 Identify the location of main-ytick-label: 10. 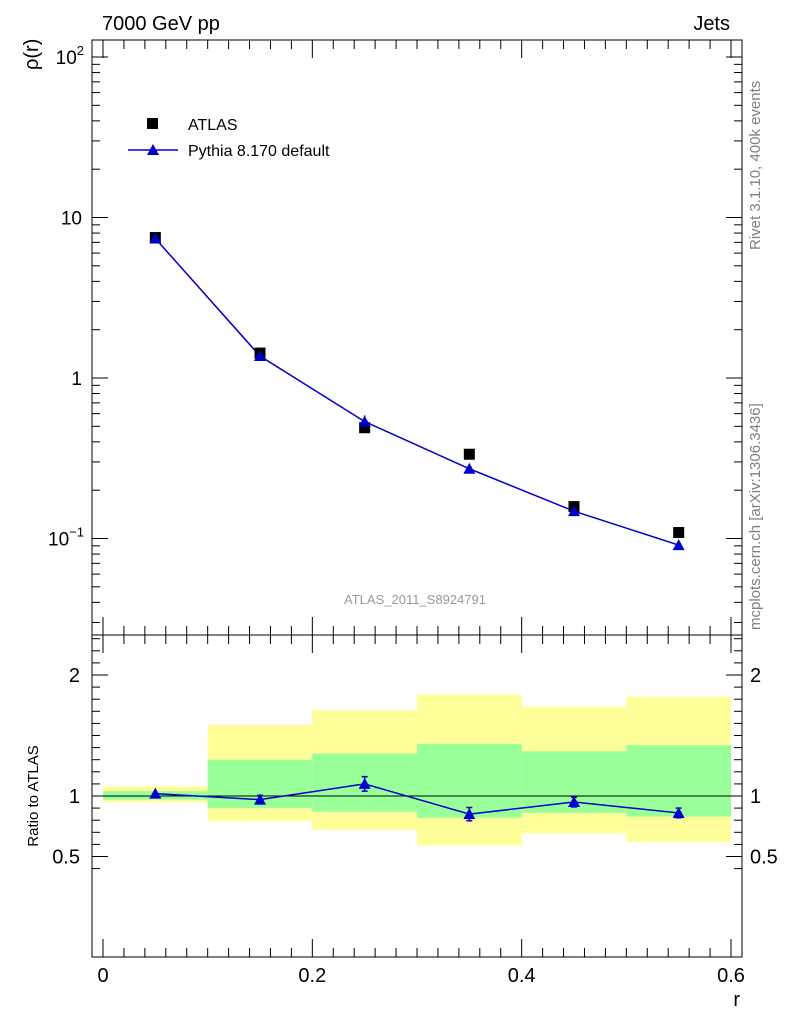
(71, 219).